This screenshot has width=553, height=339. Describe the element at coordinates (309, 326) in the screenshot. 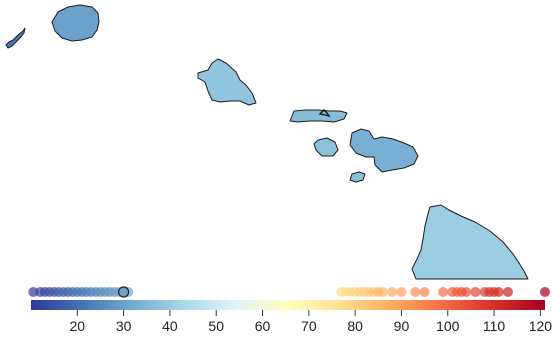

I see `tick-label: 70` at that location.